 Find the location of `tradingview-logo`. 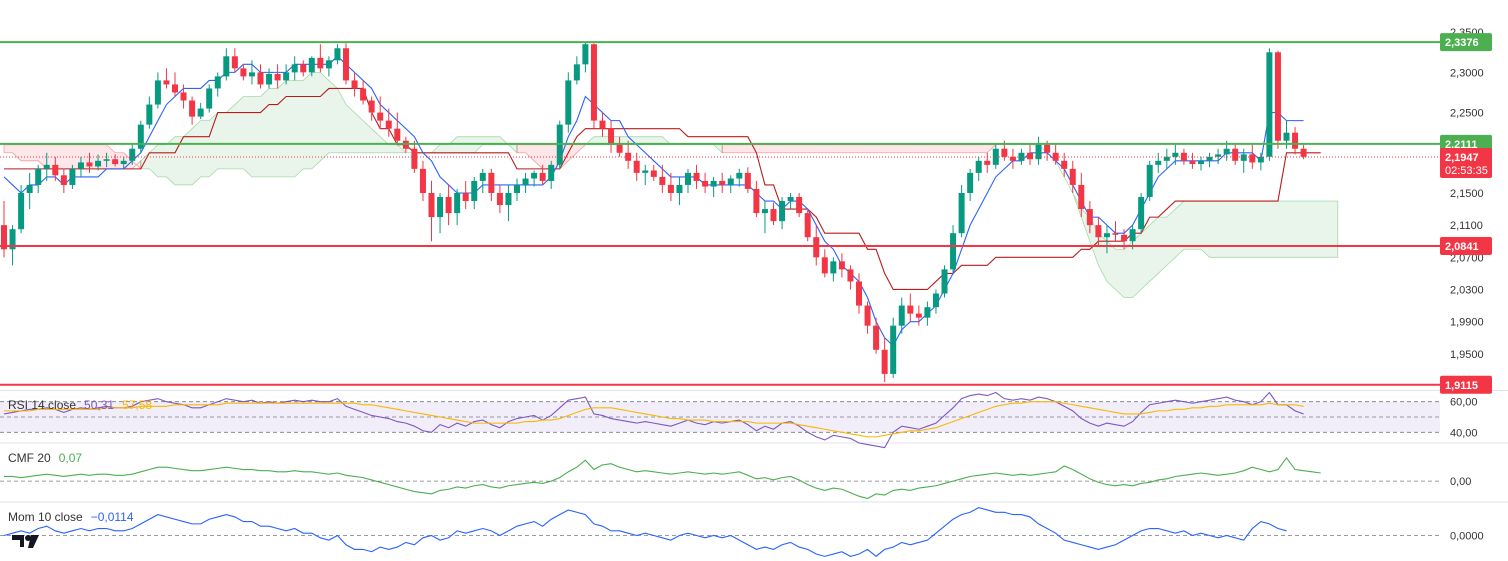

tradingview-logo is located at coordinates (25, 541).